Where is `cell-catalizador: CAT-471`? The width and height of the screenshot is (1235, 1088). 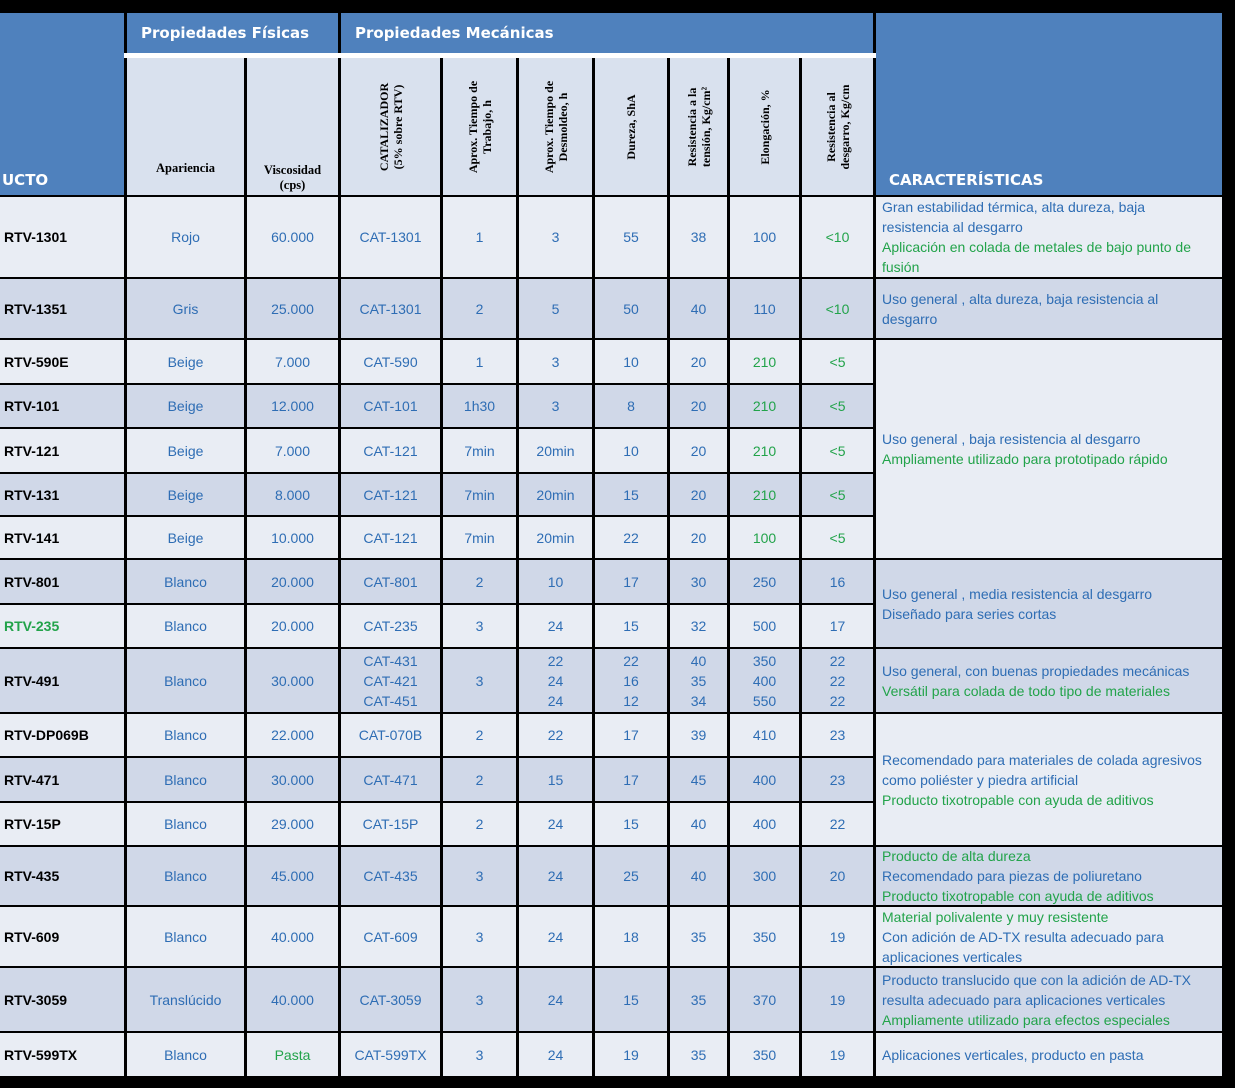 cell-catalizador: CAT-471 is located at coordinates (390, 779).